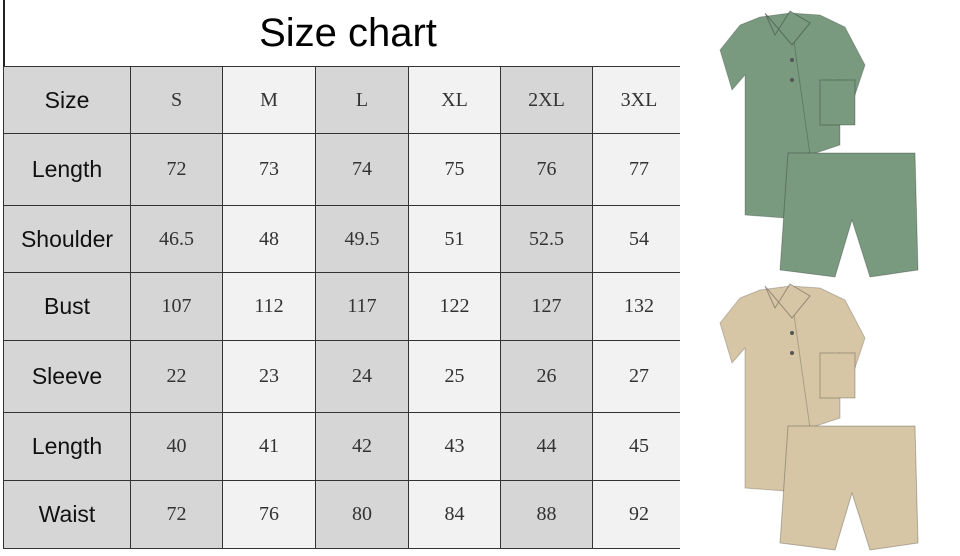 Image resolution: width=960 pixels, height=556 pixels. Describe the element at coordinates (67, 239) in the screenshot. I see `row-label: Shoulder` at that location.